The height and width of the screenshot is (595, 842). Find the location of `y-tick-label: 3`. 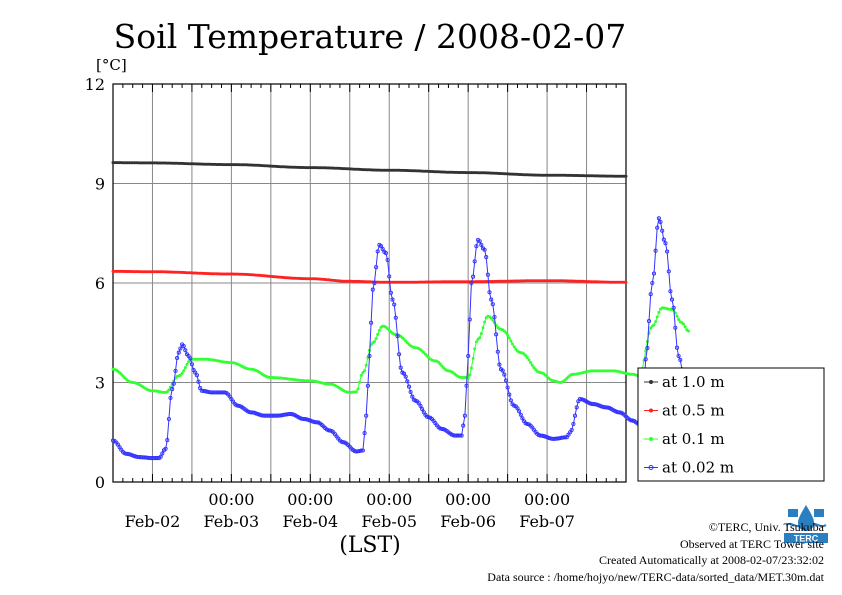

y-tick-label: 3 is located at coordinates (100, 383).